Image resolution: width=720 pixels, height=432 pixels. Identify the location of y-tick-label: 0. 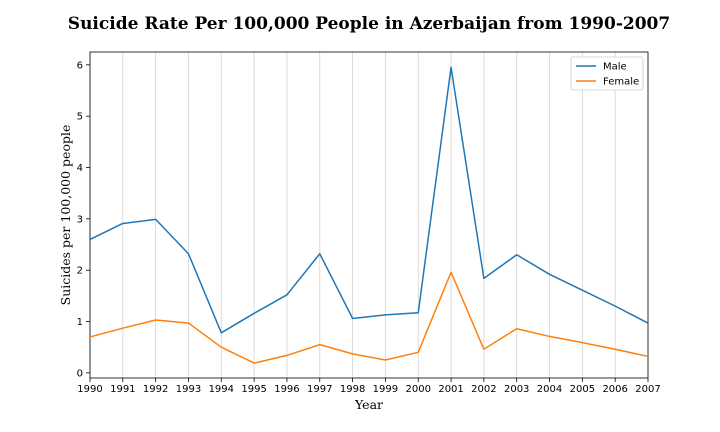
(80, 373).